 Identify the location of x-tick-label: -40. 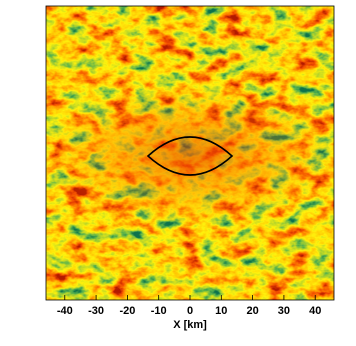
(65, 311).